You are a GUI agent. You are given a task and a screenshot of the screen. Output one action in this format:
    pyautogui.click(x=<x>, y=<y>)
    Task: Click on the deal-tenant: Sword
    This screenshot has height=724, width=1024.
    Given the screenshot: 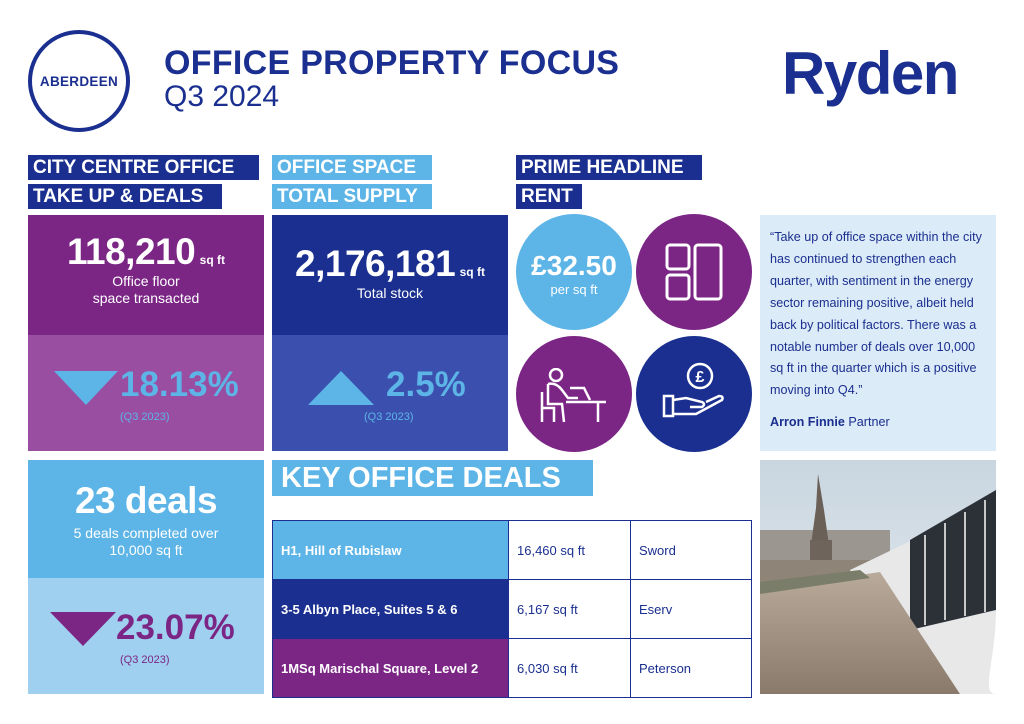 What is the action you would take?
    pyautogui.click(x=691, y=550)
    